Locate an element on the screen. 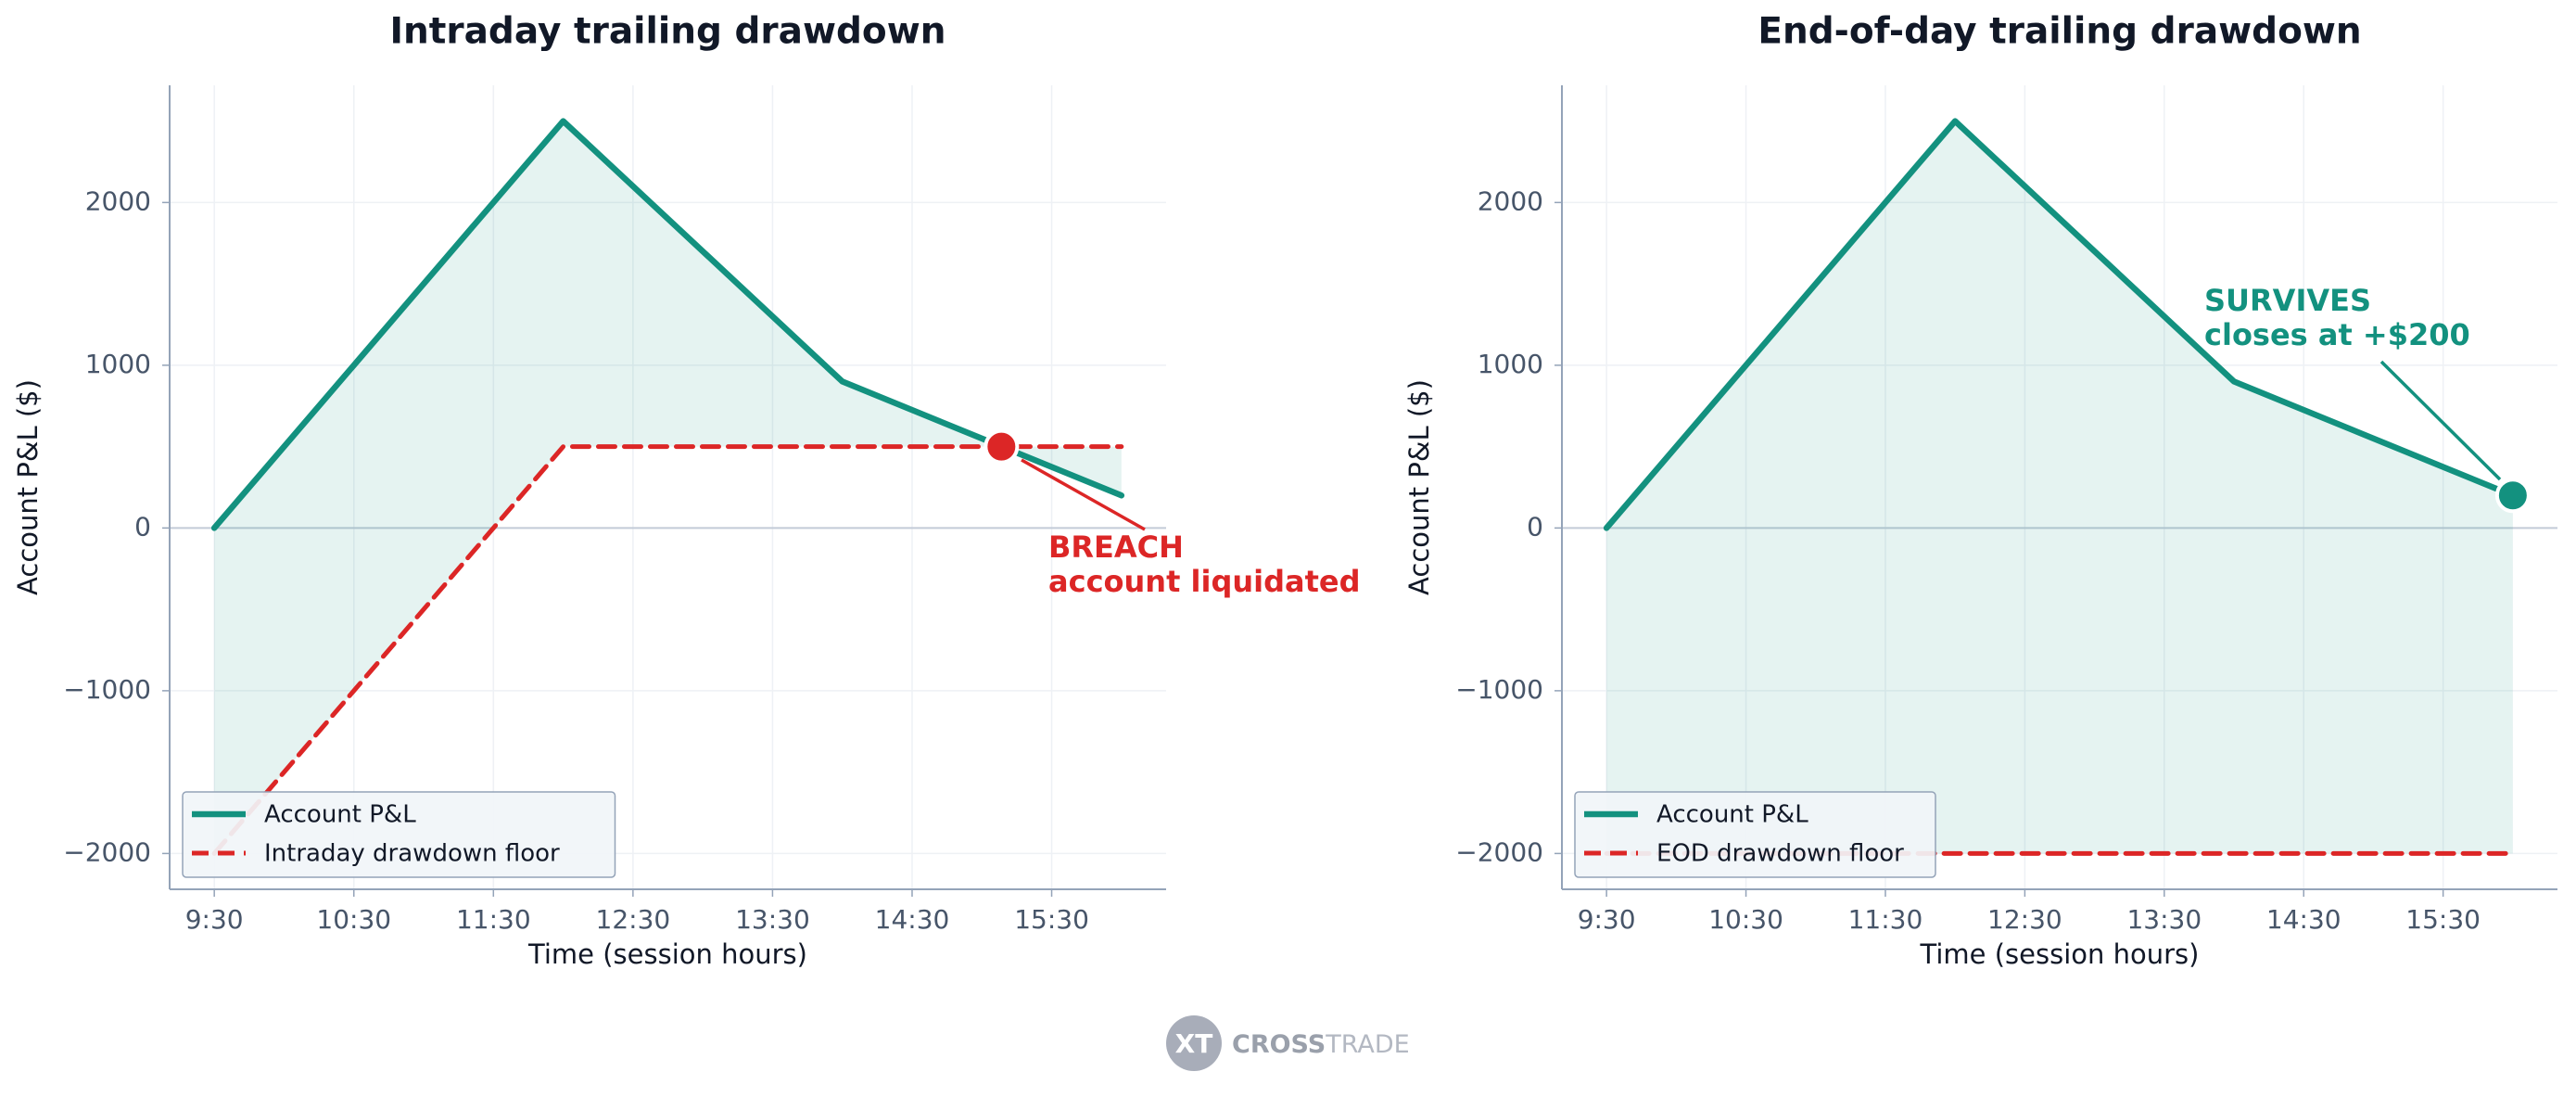 The image size is (2576, 1110). annotation-text: account liquidated is located at coordinates (1204, 581).